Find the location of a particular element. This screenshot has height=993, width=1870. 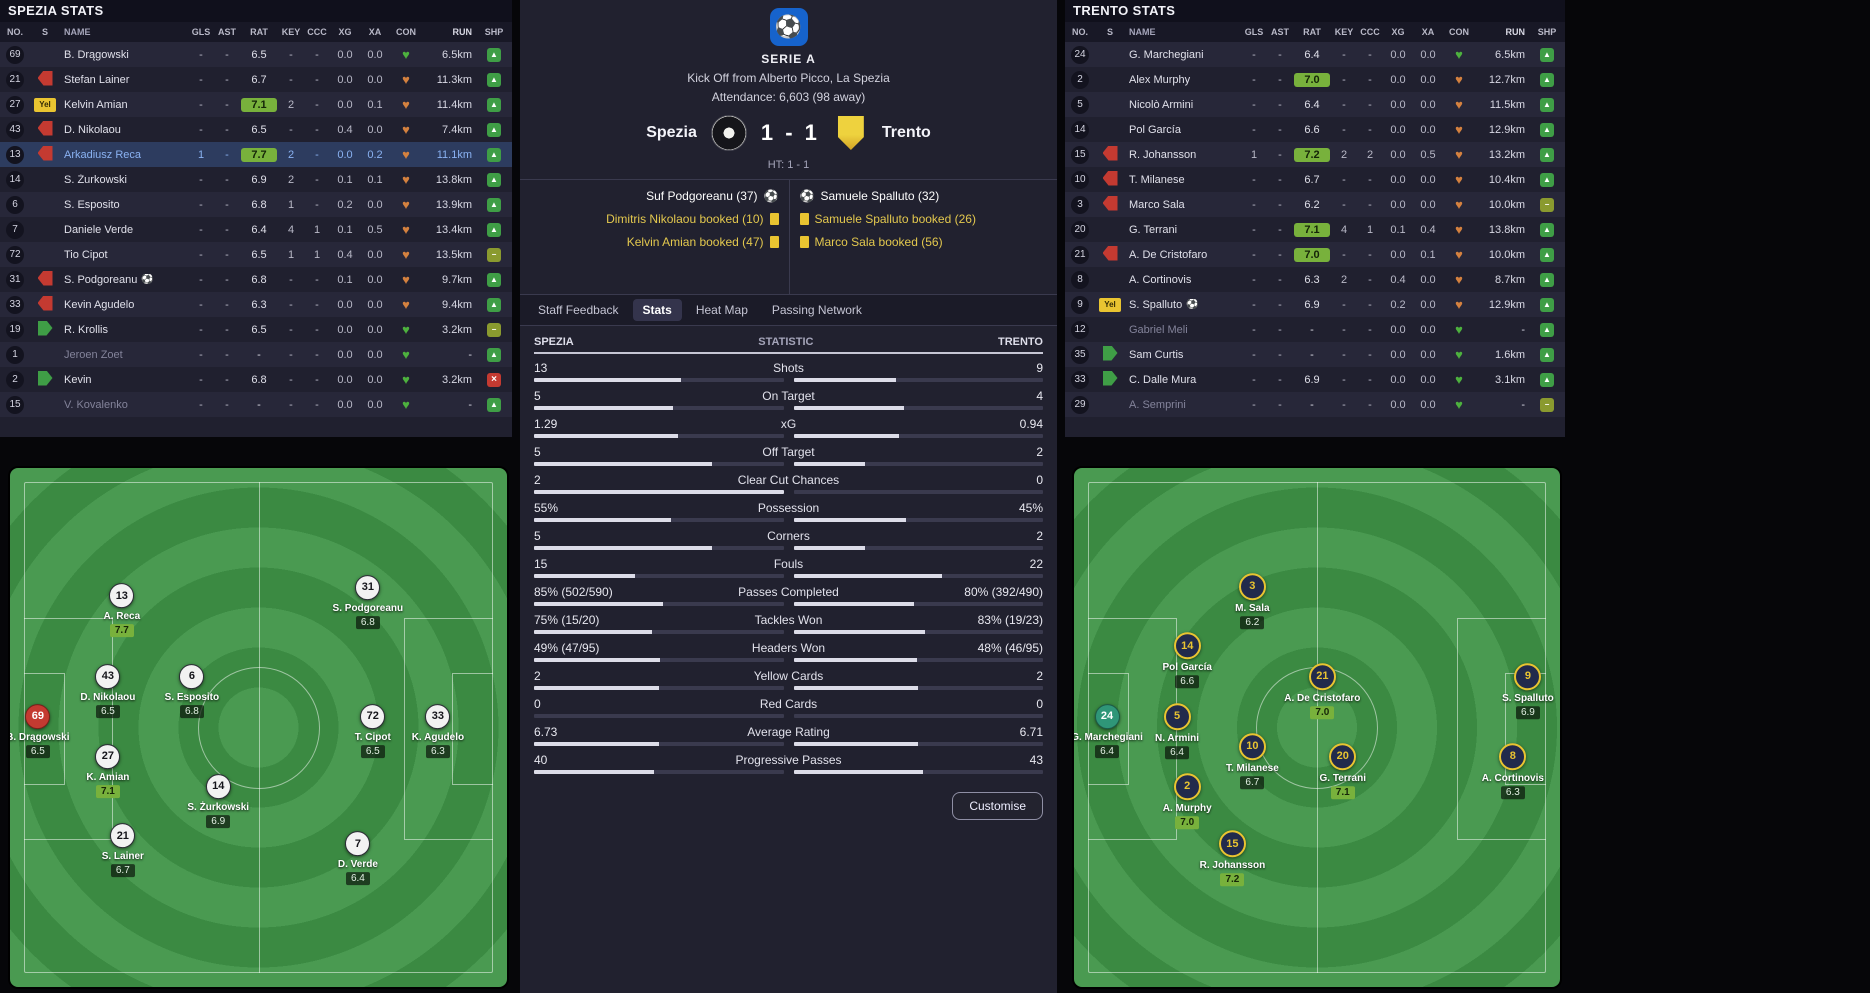

trento-player-row: 24 G. Marchegiani - - 6.4 - - 0.0 0.0 ♥ 6.5km ▲ is located at coordinates (1315, 54).